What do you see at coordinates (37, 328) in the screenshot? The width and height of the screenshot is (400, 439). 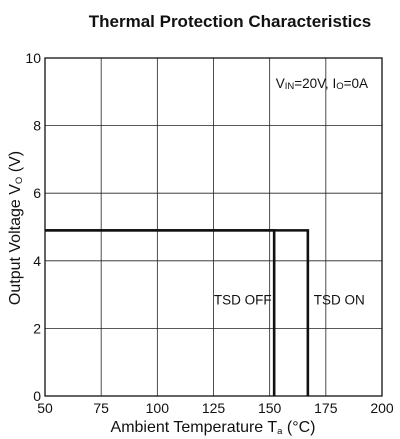 I see `y-tick-label: 2` at bounding box center [37, 328].